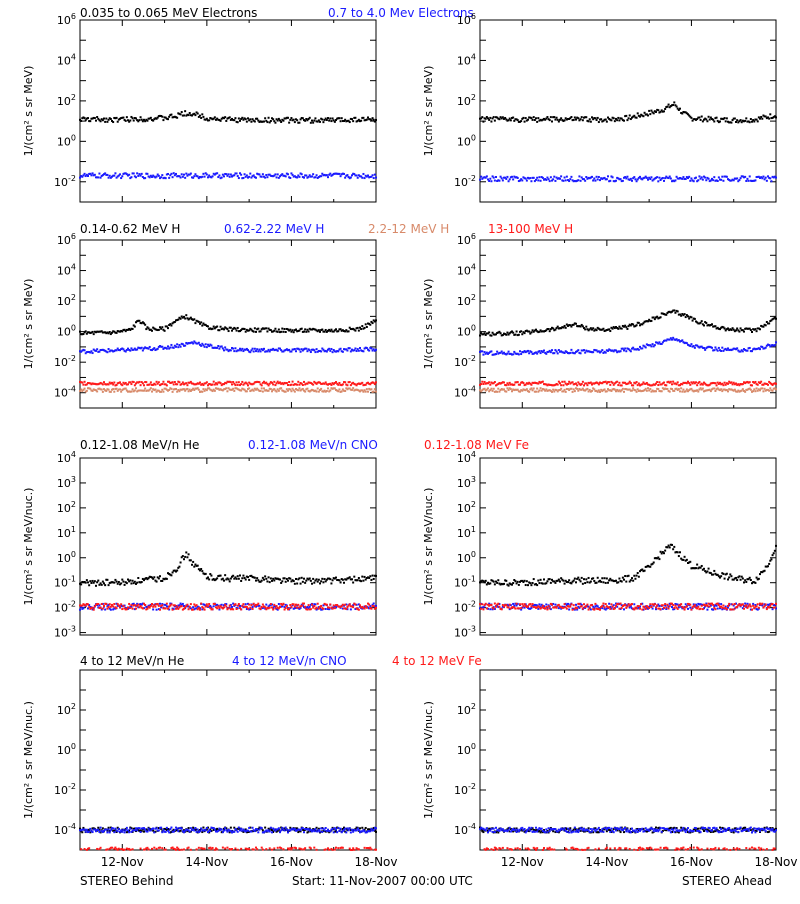 This screenshot has width=800, height=904. Describe the element at coordinates (428, 111) in the screenshot. I see `panel-electrons-ahead-ylabel: 1/(cm² s sr MeV)` at that location.